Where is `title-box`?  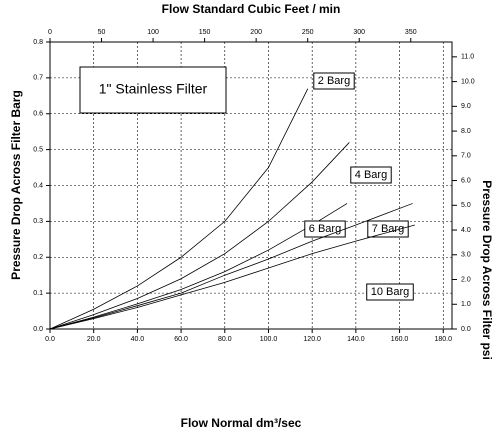
title-box is located at coordinates (153, 90).